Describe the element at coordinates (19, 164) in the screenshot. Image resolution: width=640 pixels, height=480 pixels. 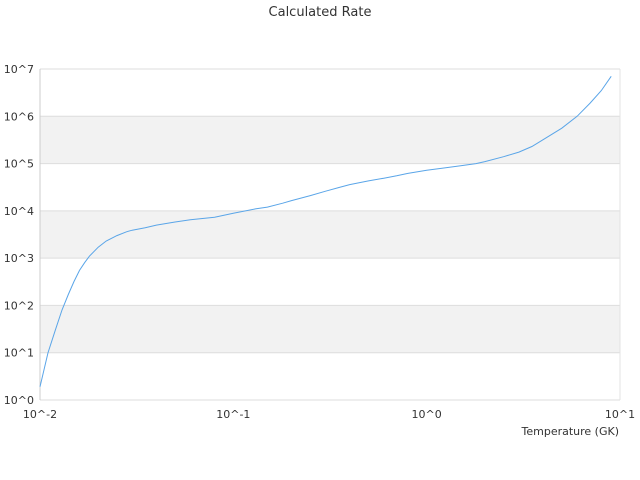
I see `y-tick-label: 10^5` at that location.